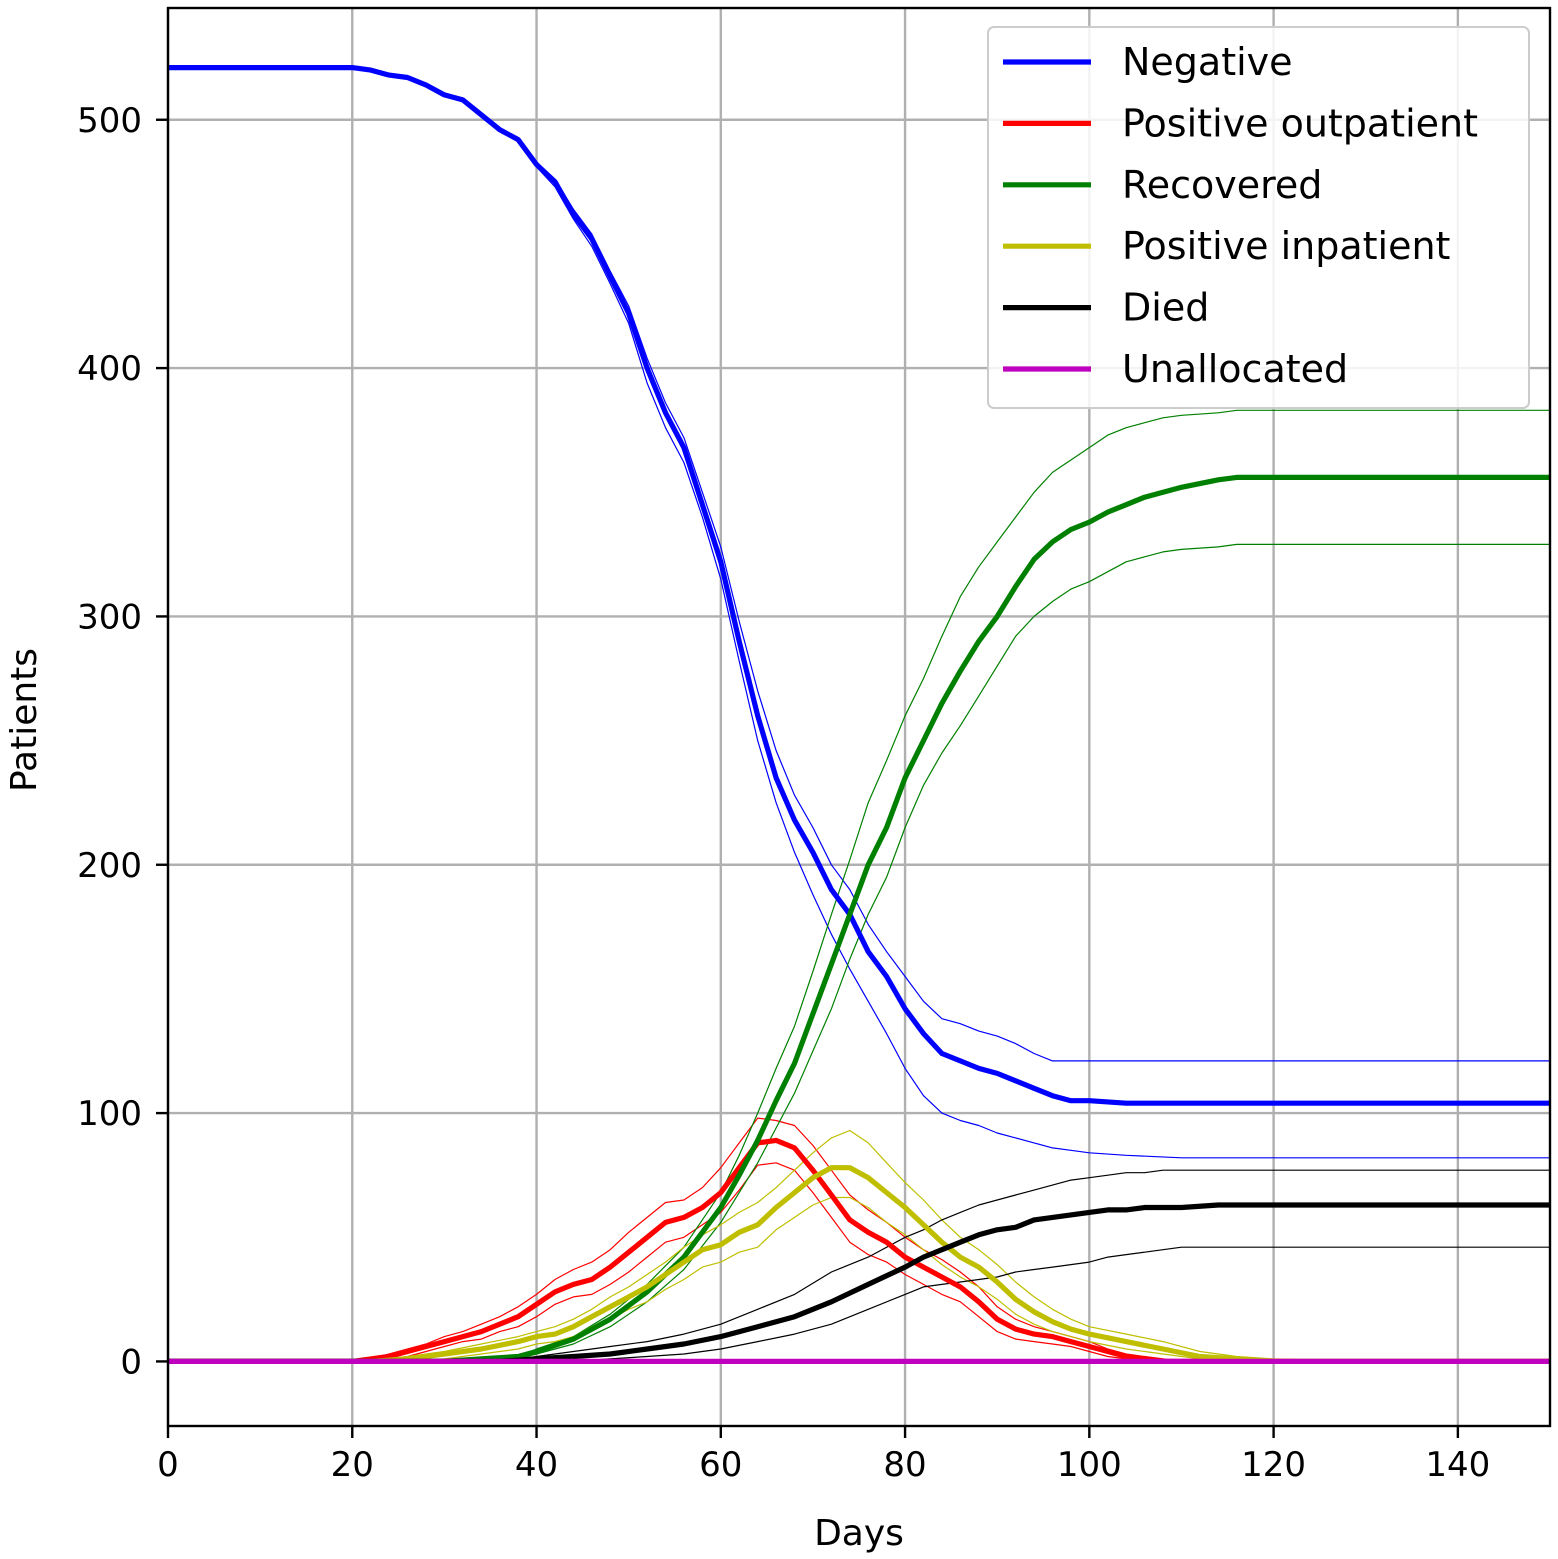 The width and height of the screenshot is (1558, 1559). I want to click on x-axis-ticks: 0 20 40 60 80 100 120 140, so click(823, 1455).